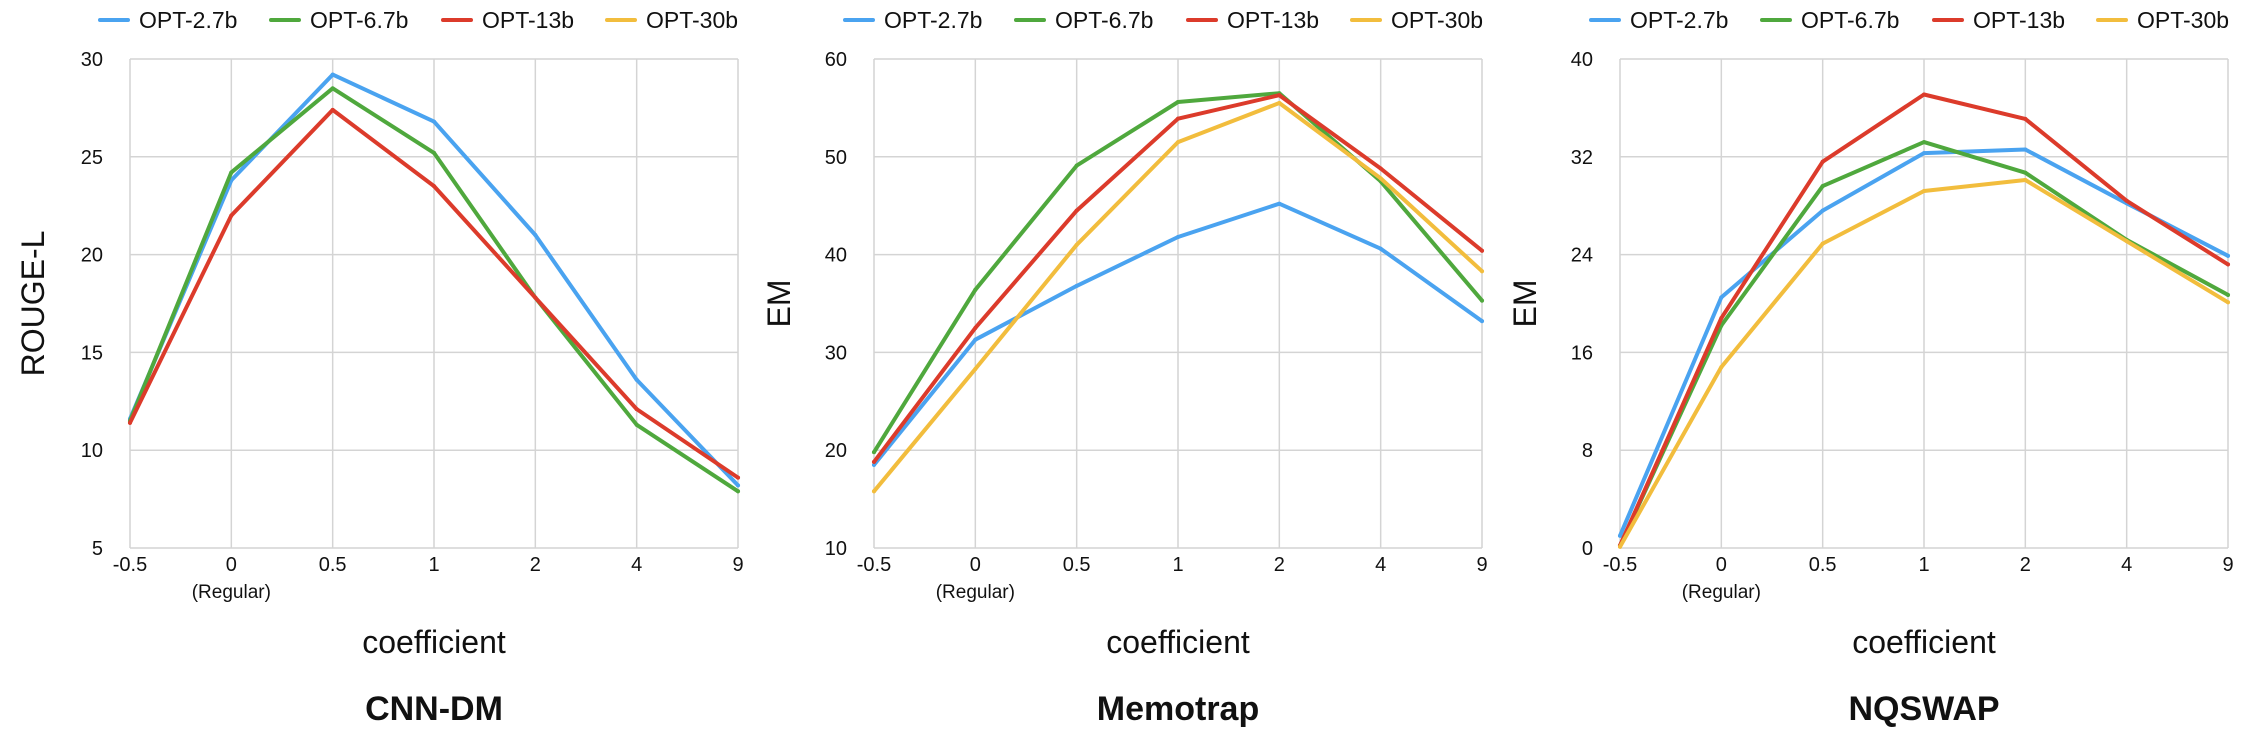  What do you see at coordinates (1273, 20) in the screenshot?
I see `legend-label-opt-13b: OPT-13b` at bounding box center [1273, 20].